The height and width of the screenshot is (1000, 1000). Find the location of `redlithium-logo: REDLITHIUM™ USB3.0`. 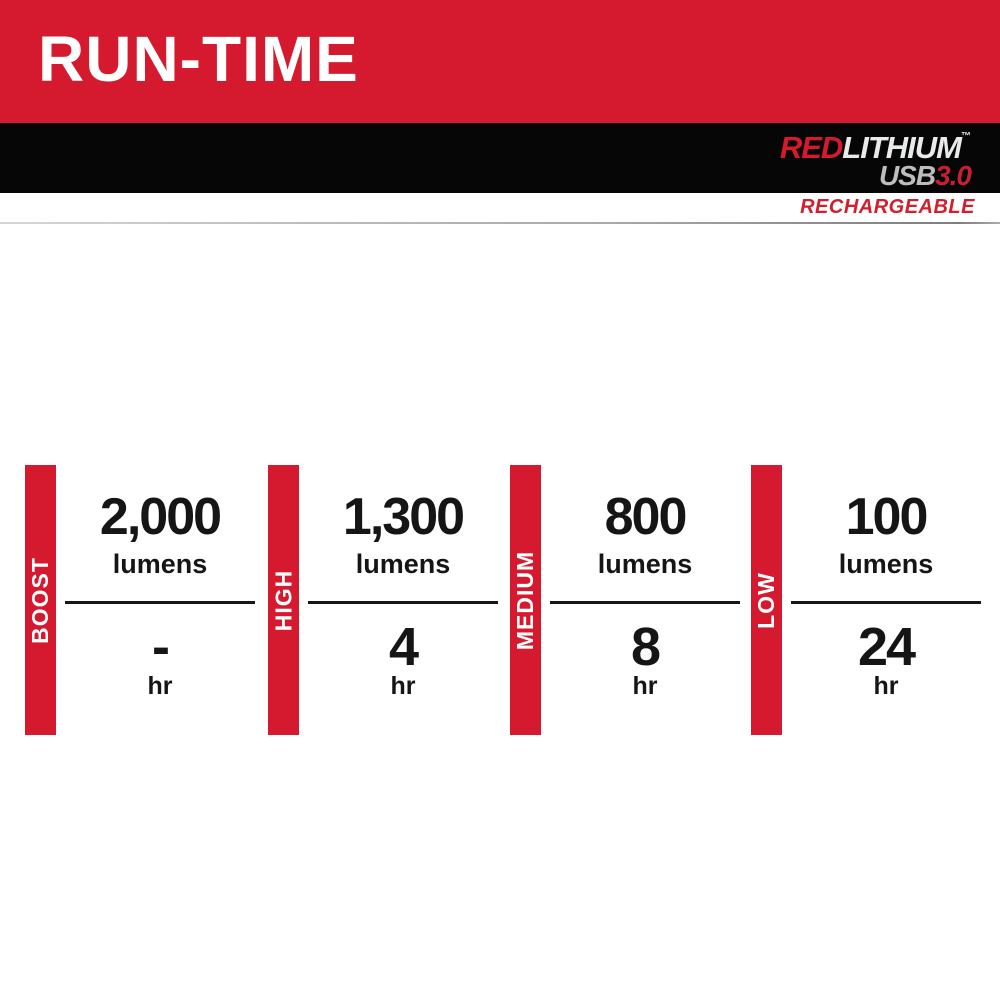

redlithium-logo: REDLITHIUM™ USB3.0 is located at coordinates (875, 160).